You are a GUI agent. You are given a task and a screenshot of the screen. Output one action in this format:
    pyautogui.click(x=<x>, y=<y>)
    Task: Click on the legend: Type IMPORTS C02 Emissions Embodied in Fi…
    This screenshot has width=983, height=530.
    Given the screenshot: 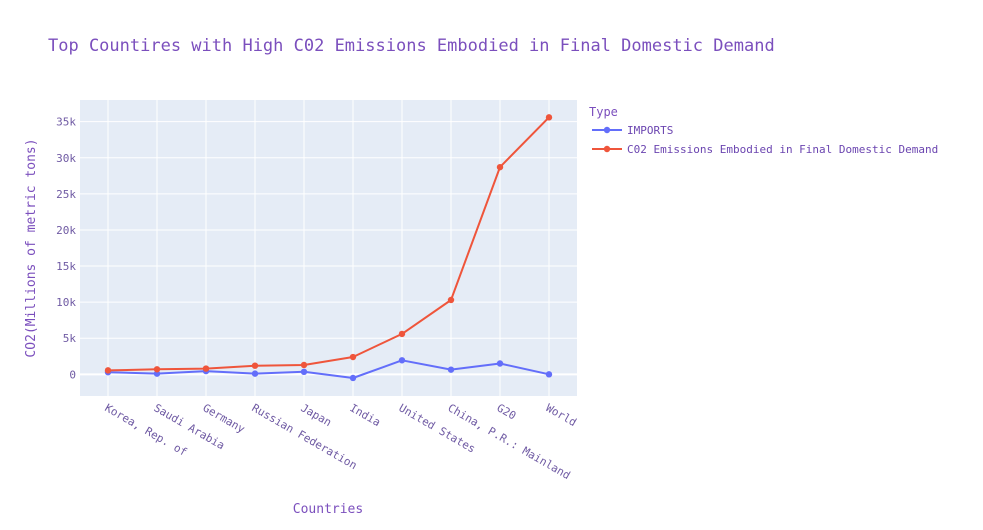 What is the action you would take?
    pyautogui.click(x=763, y=130)
    